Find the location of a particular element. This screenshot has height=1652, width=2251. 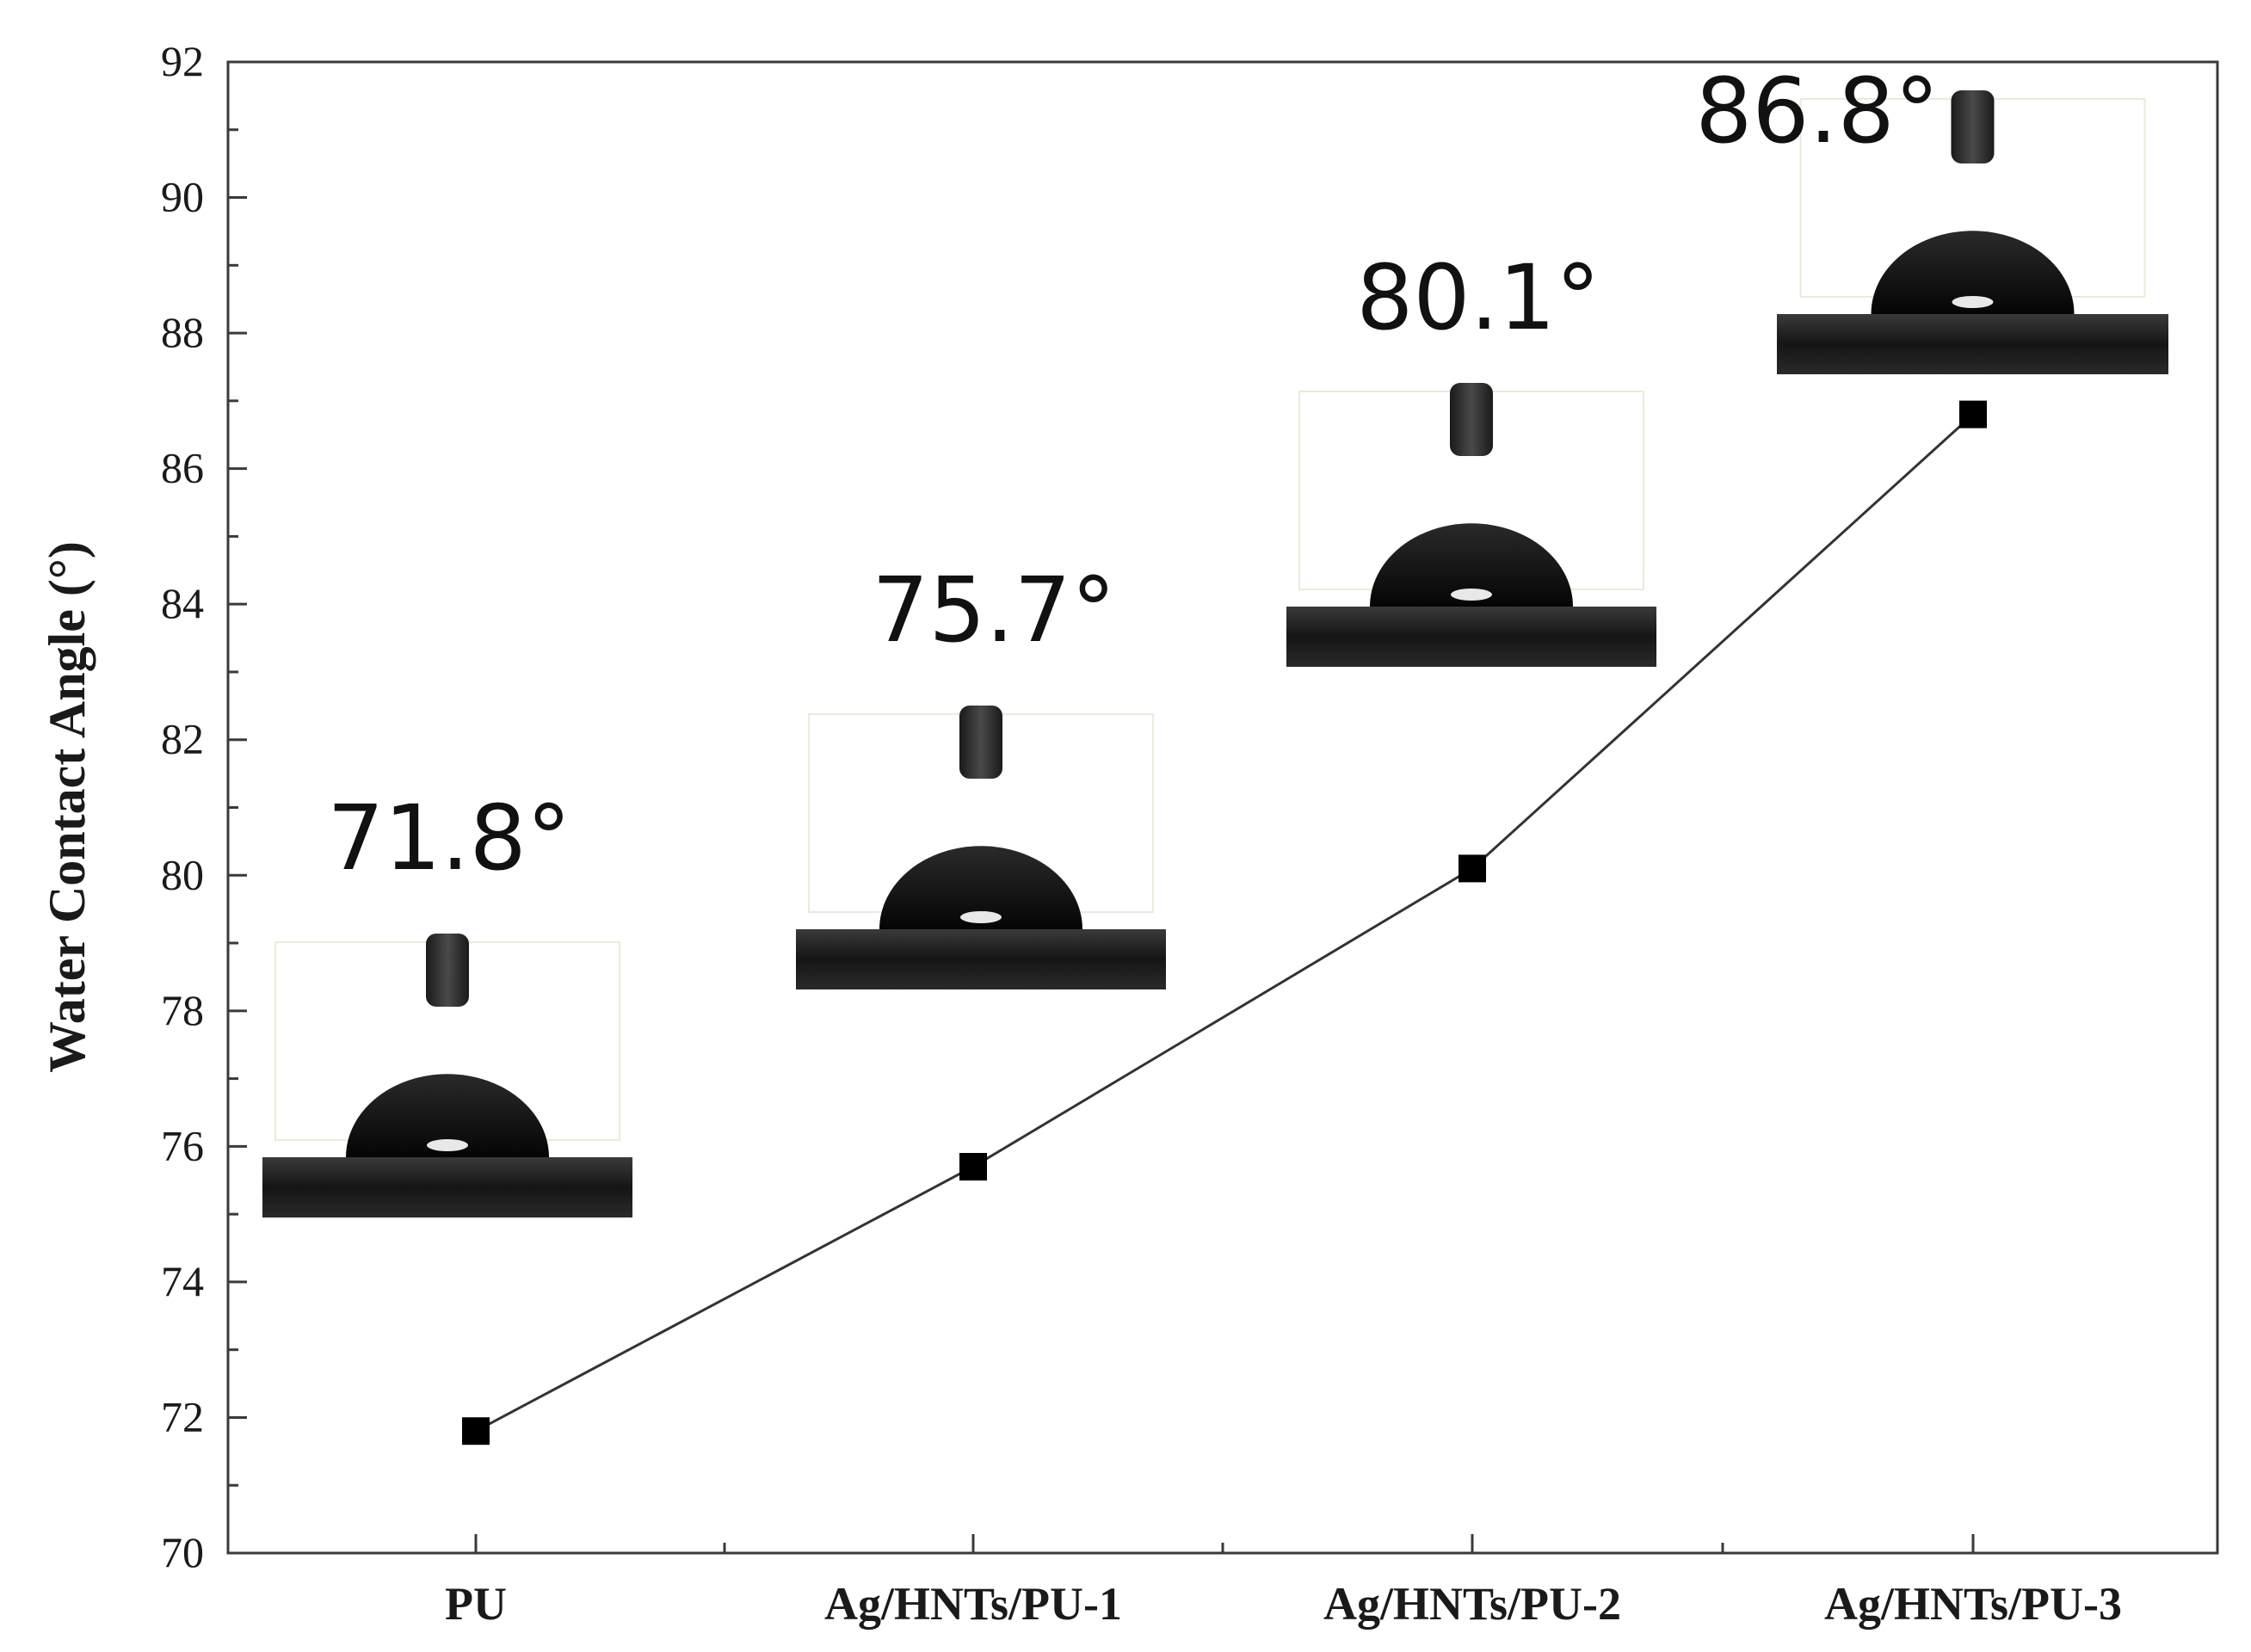

data-value-label: 86.8° is located at coordinates (1817, 111).